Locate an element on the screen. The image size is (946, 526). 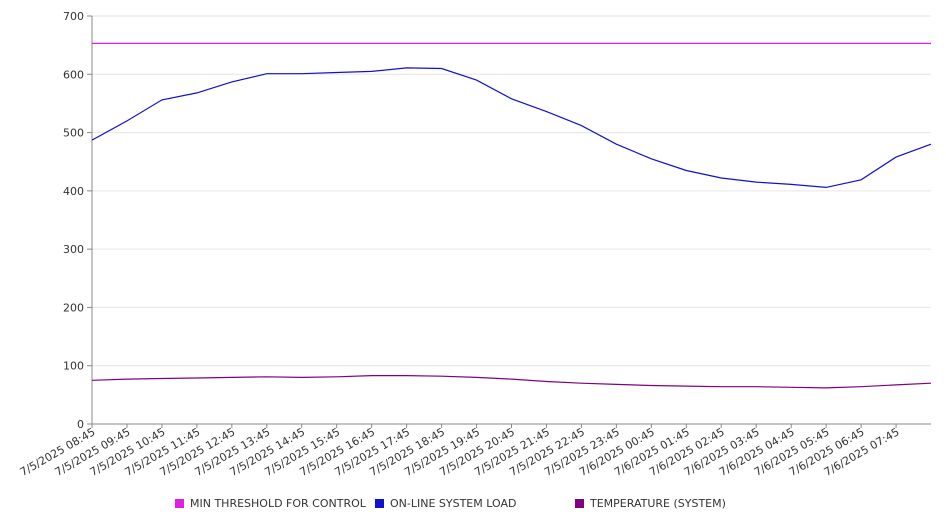
legend-item-temperature: TEMPERATURE (SYSTEM) is located at coordinates (650, 503).